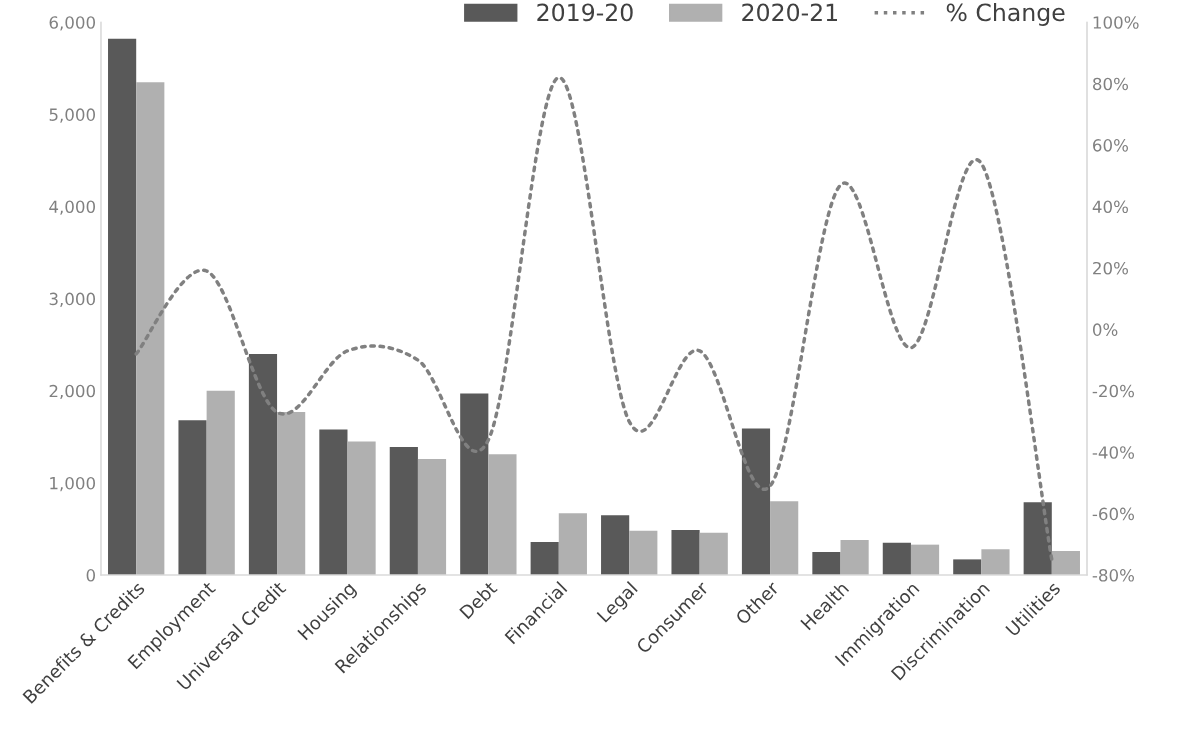  What do you see at coordinates (1113, 452) in the screenshot?
I see `y2-tick-label: -40%` at bounding box center [1113, 452].